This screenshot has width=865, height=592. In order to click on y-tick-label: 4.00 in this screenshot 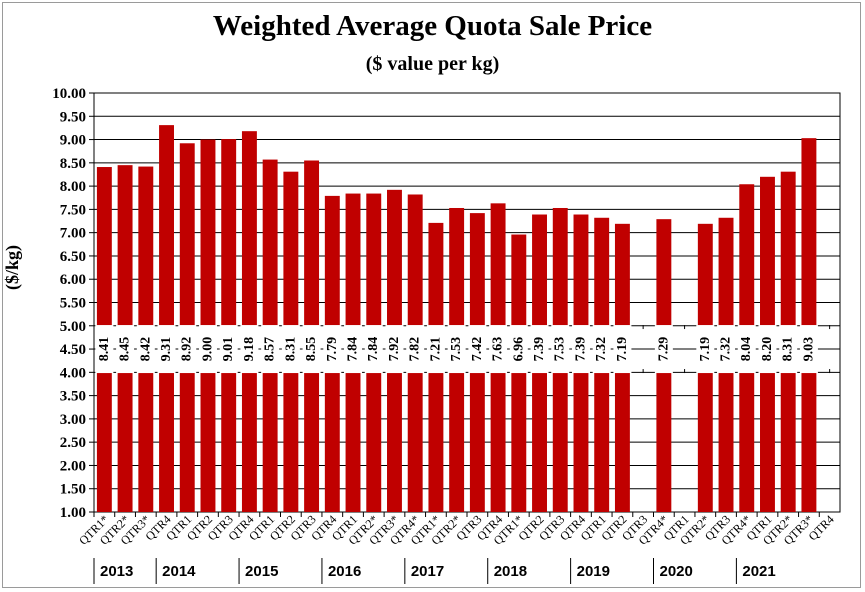, I will do `click(73, 373)`.